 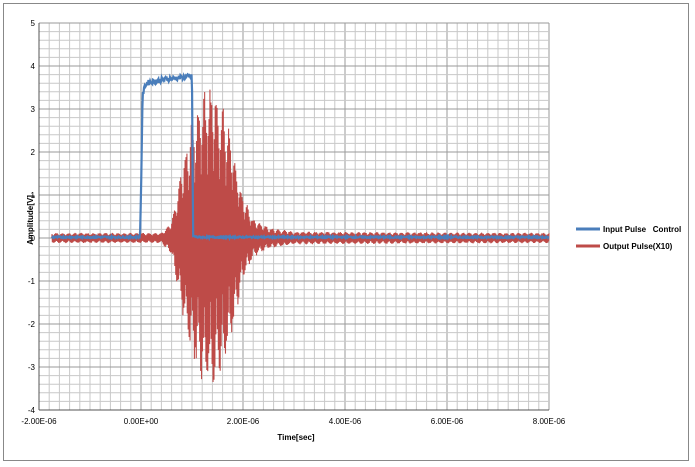 What do you see at coordinates (628, 238) in the screenshot?
I see `legend: Input Pulse Control Output Pulse(X10)` at bounding box center [628, 238].